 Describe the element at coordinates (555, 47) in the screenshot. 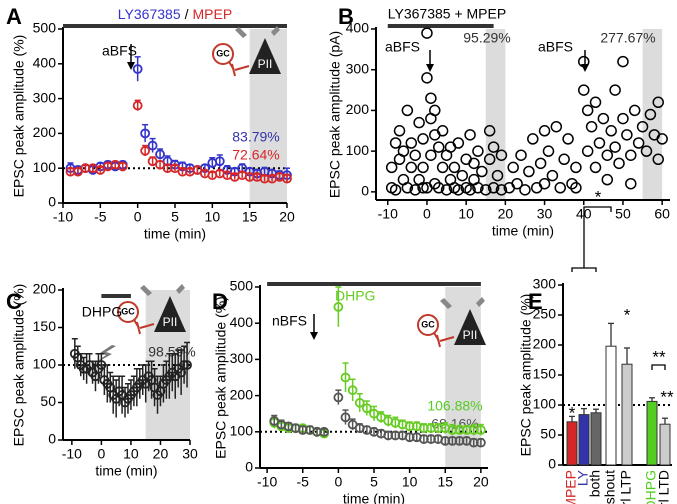

I see `annotation: aBFS` at that location.